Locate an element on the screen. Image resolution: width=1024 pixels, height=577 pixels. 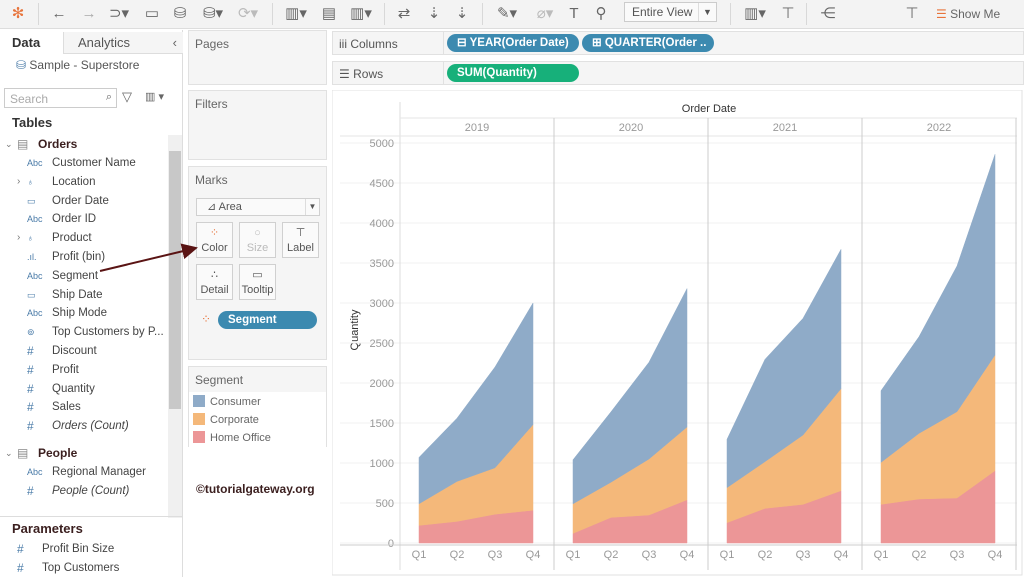
field-item: Abc Customer Name is located at coordinates (84, 163).